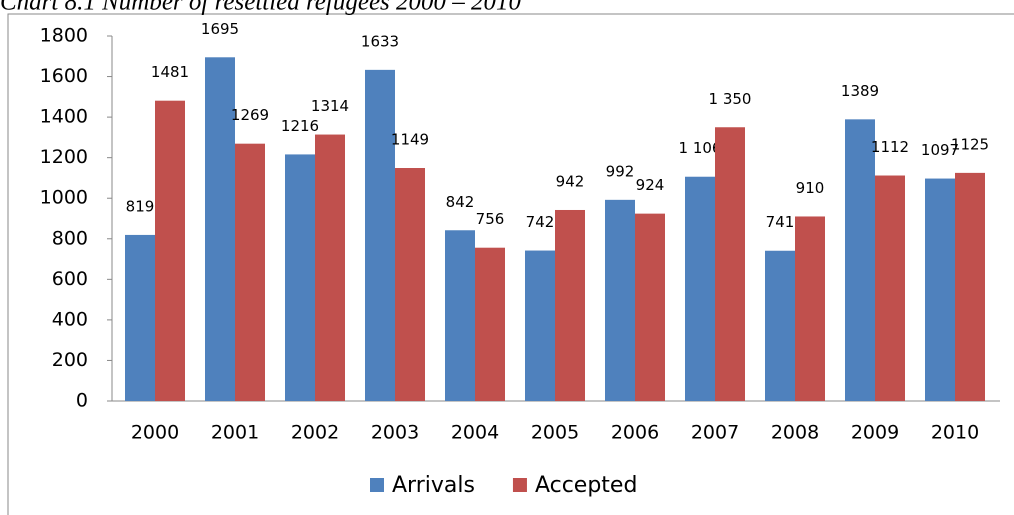  Describe the element at coordinates (570, 181) in the screenshot. I see `value-label: 942` at that location.